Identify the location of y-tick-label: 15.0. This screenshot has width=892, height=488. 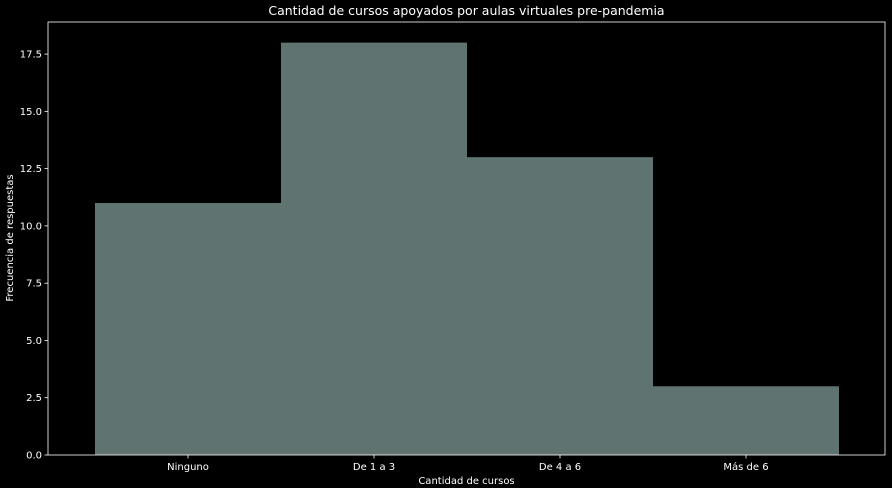
(31, 112).